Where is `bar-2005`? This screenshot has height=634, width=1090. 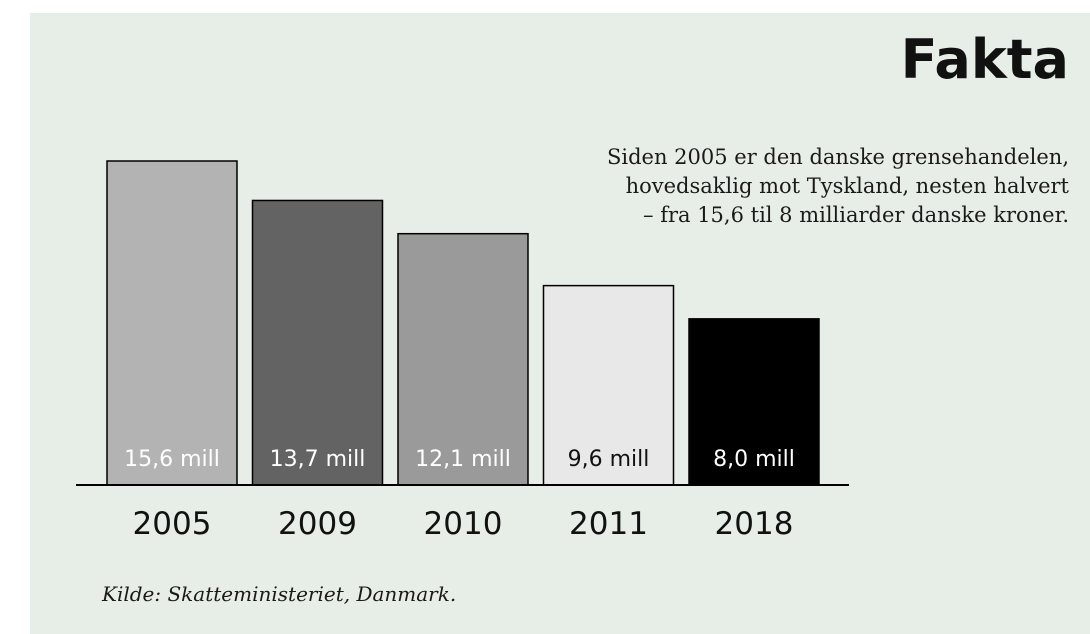
bar-2005 is located at coordinates (172, 323).